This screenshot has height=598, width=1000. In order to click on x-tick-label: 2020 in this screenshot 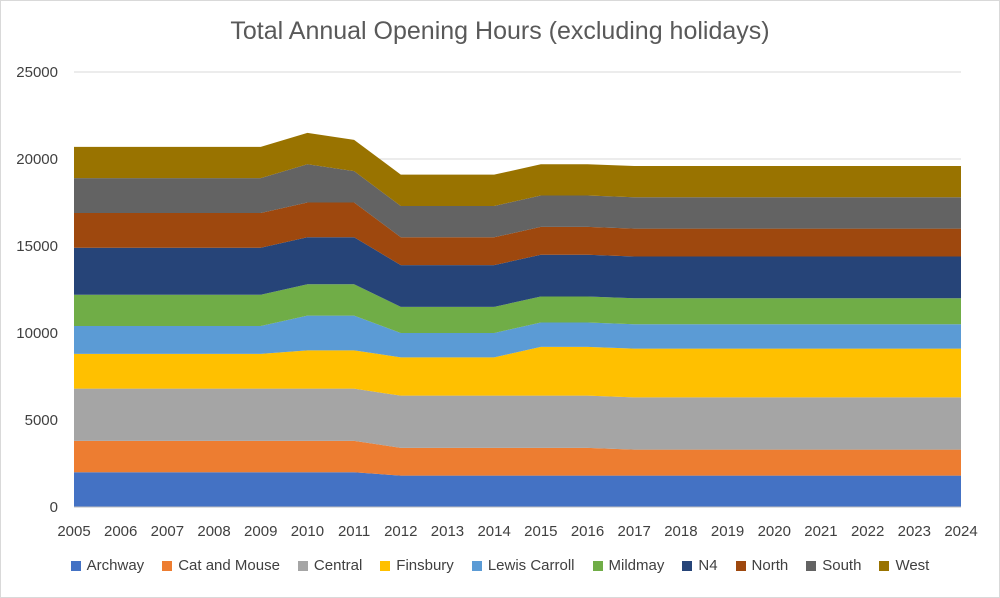, I will do `click(774, 531)`.